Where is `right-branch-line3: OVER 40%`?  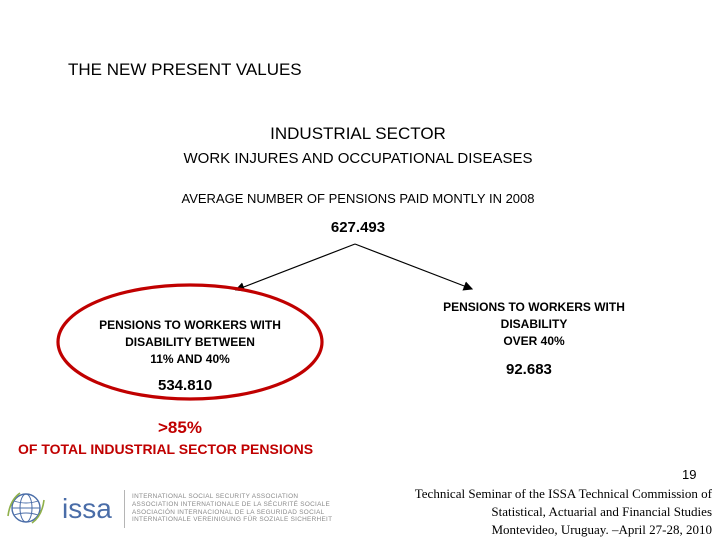 right-branch-line3: OVER 40% is located at coordinates (534, 341).